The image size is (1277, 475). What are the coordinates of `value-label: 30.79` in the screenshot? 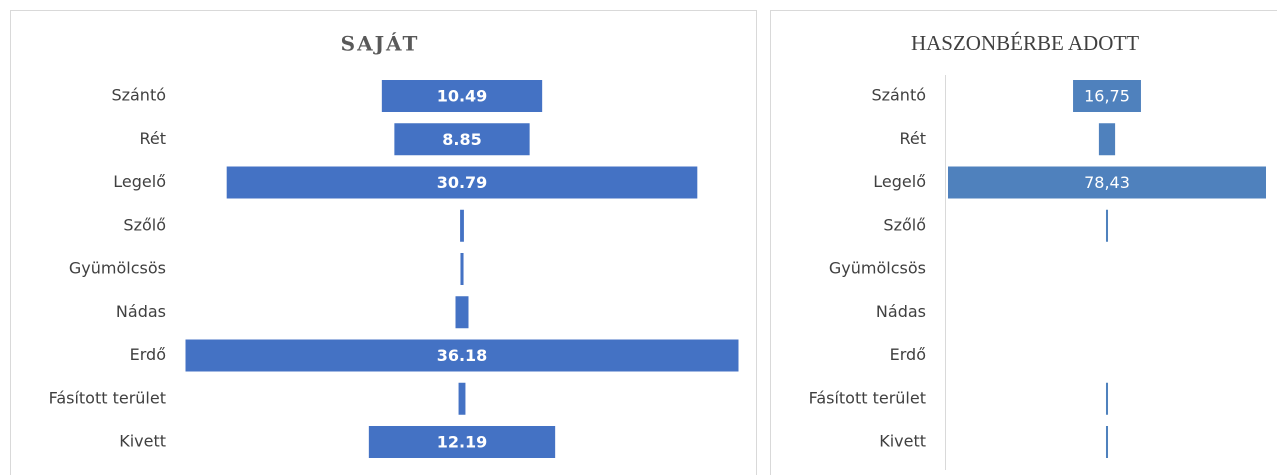 It's located at (462, 182).